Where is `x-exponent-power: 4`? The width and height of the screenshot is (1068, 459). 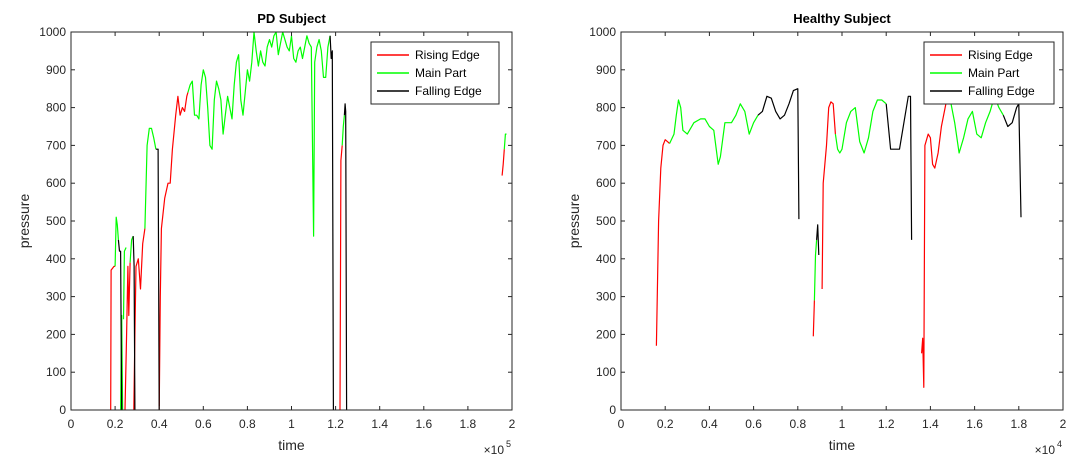
x-exponent-power: 4 is located at coordinates (1059, 444).